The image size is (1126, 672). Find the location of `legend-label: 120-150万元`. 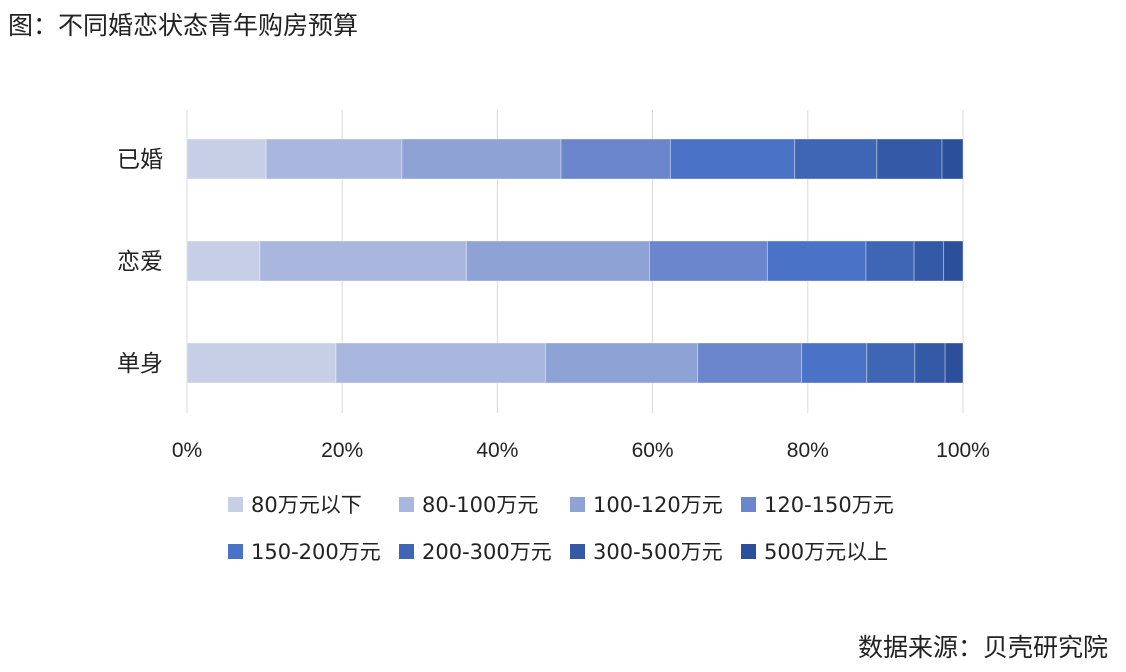

legend-label: 120-150万元 is located at coordinates (829, 505).